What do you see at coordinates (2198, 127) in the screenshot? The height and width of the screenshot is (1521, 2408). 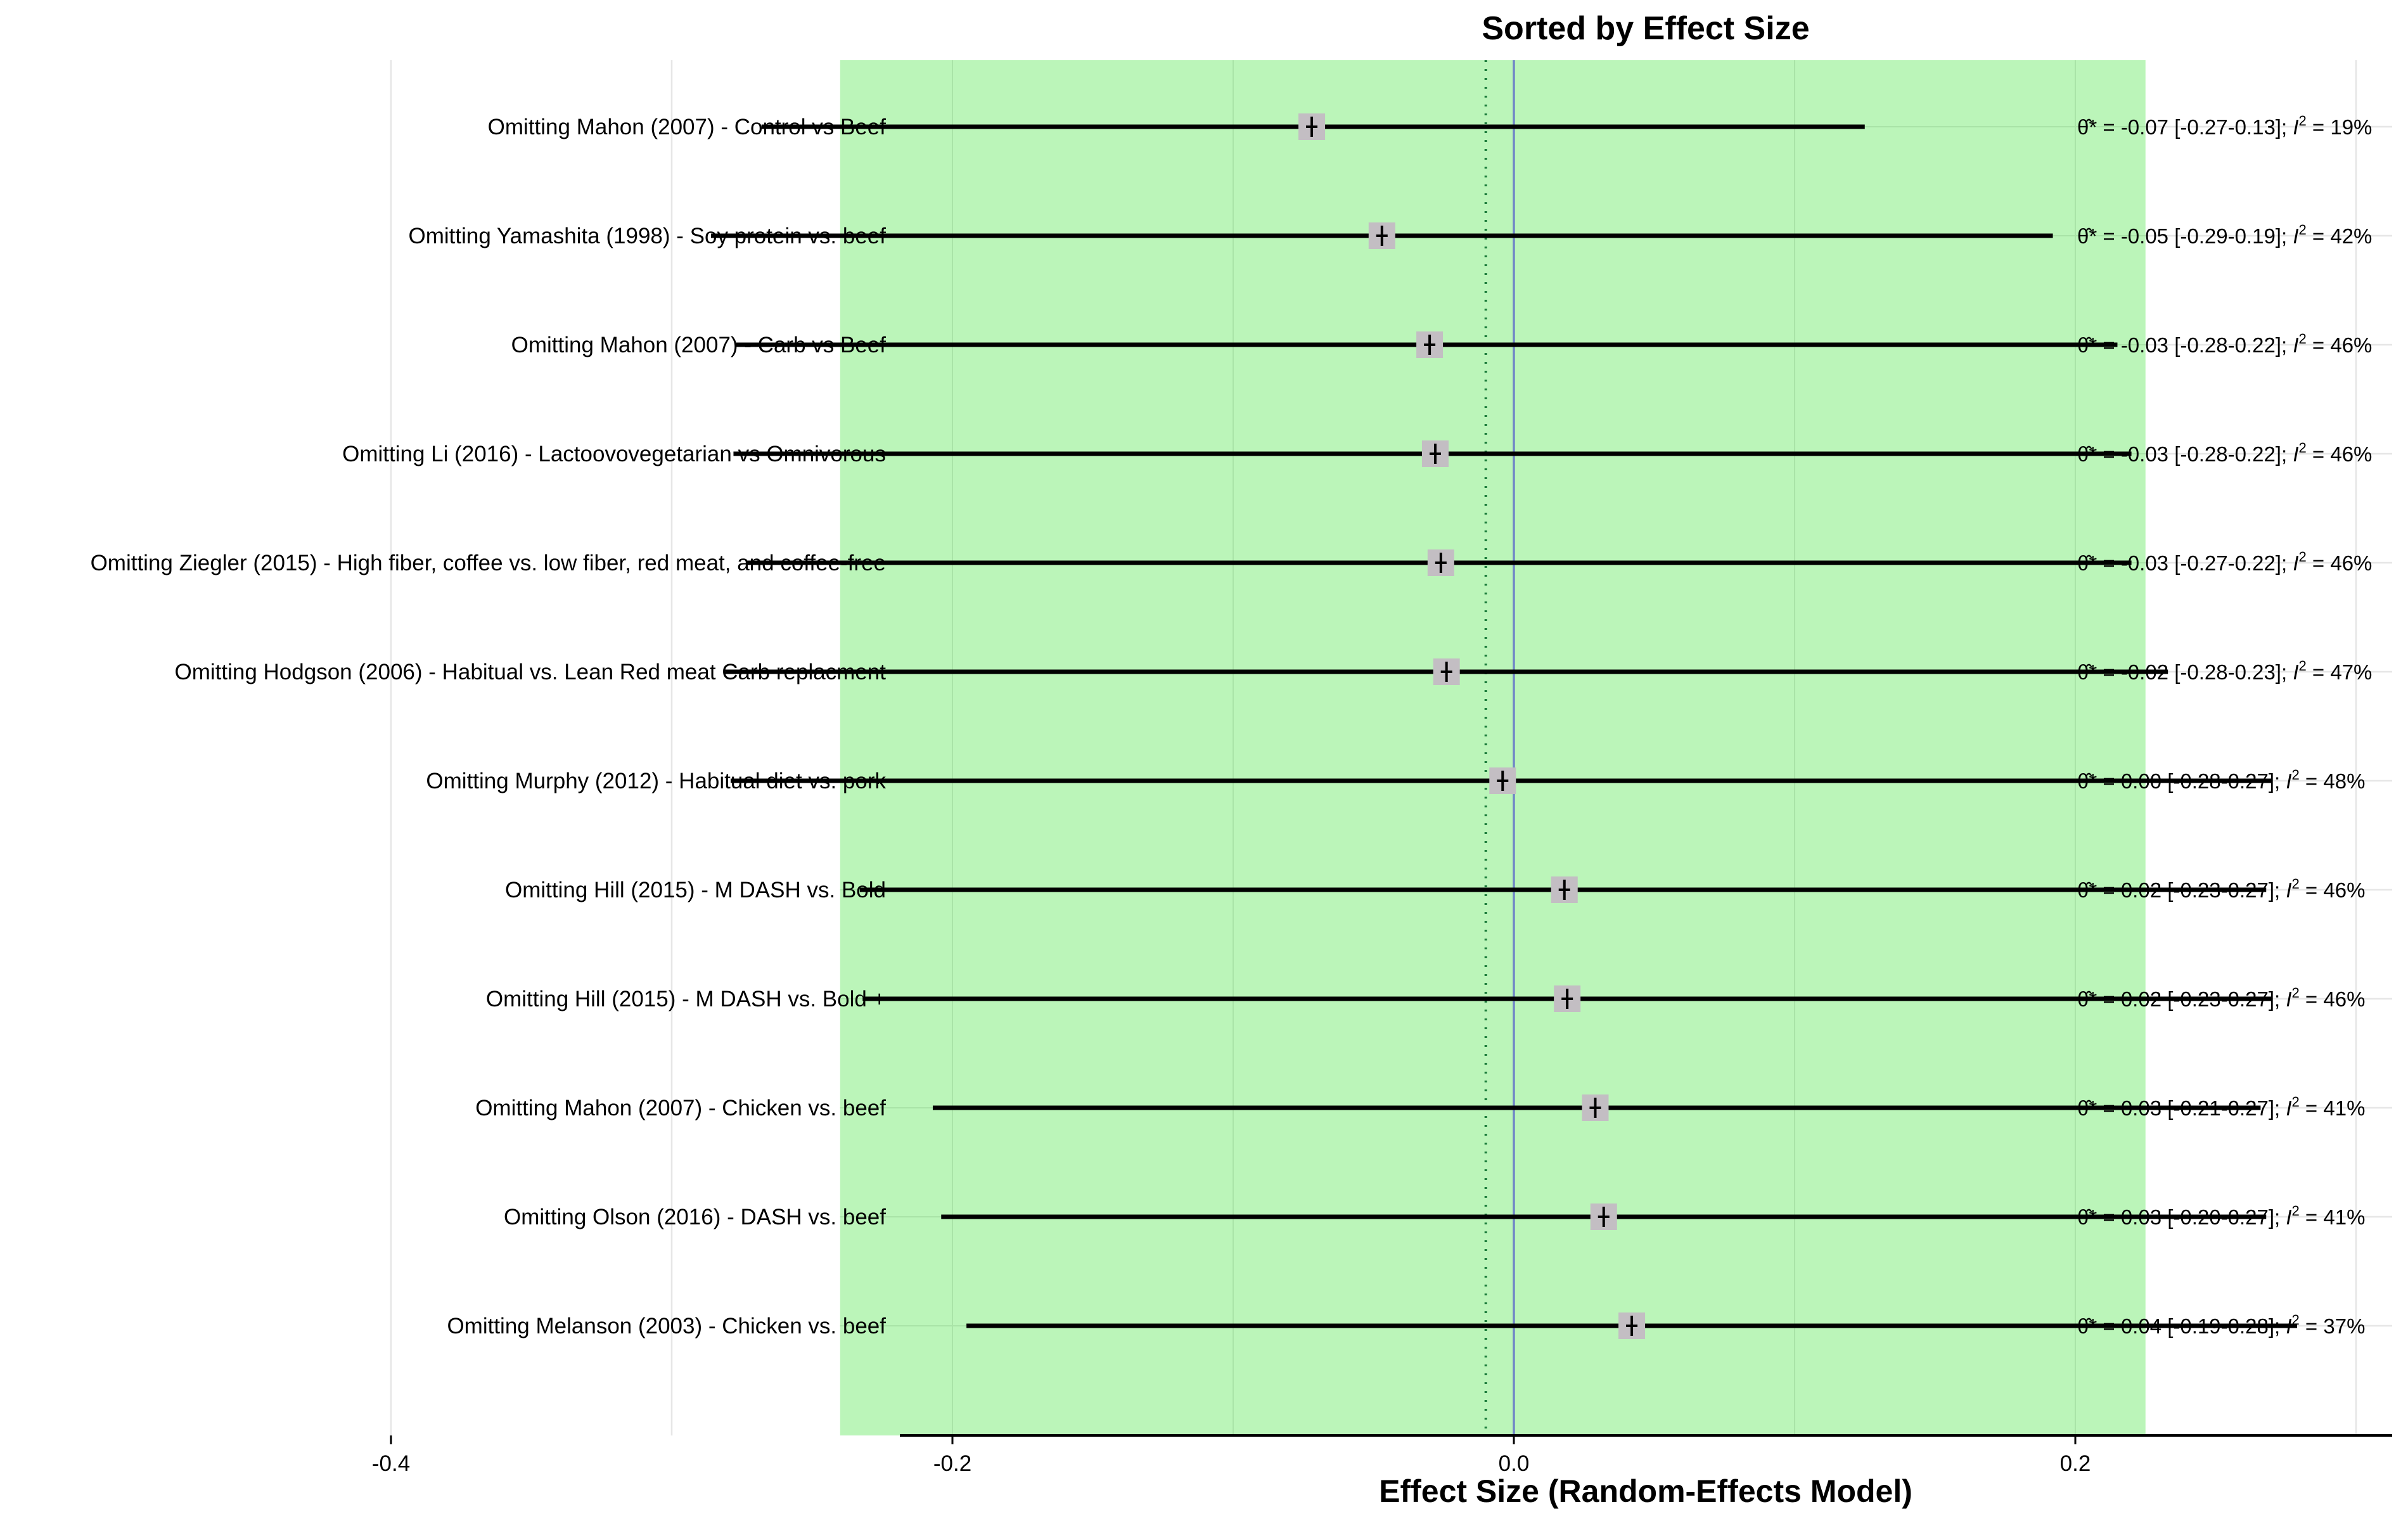 I see `annotation-estimate: = -0.07 [-0.27-0.13];` at bounding box center [2198, 127].